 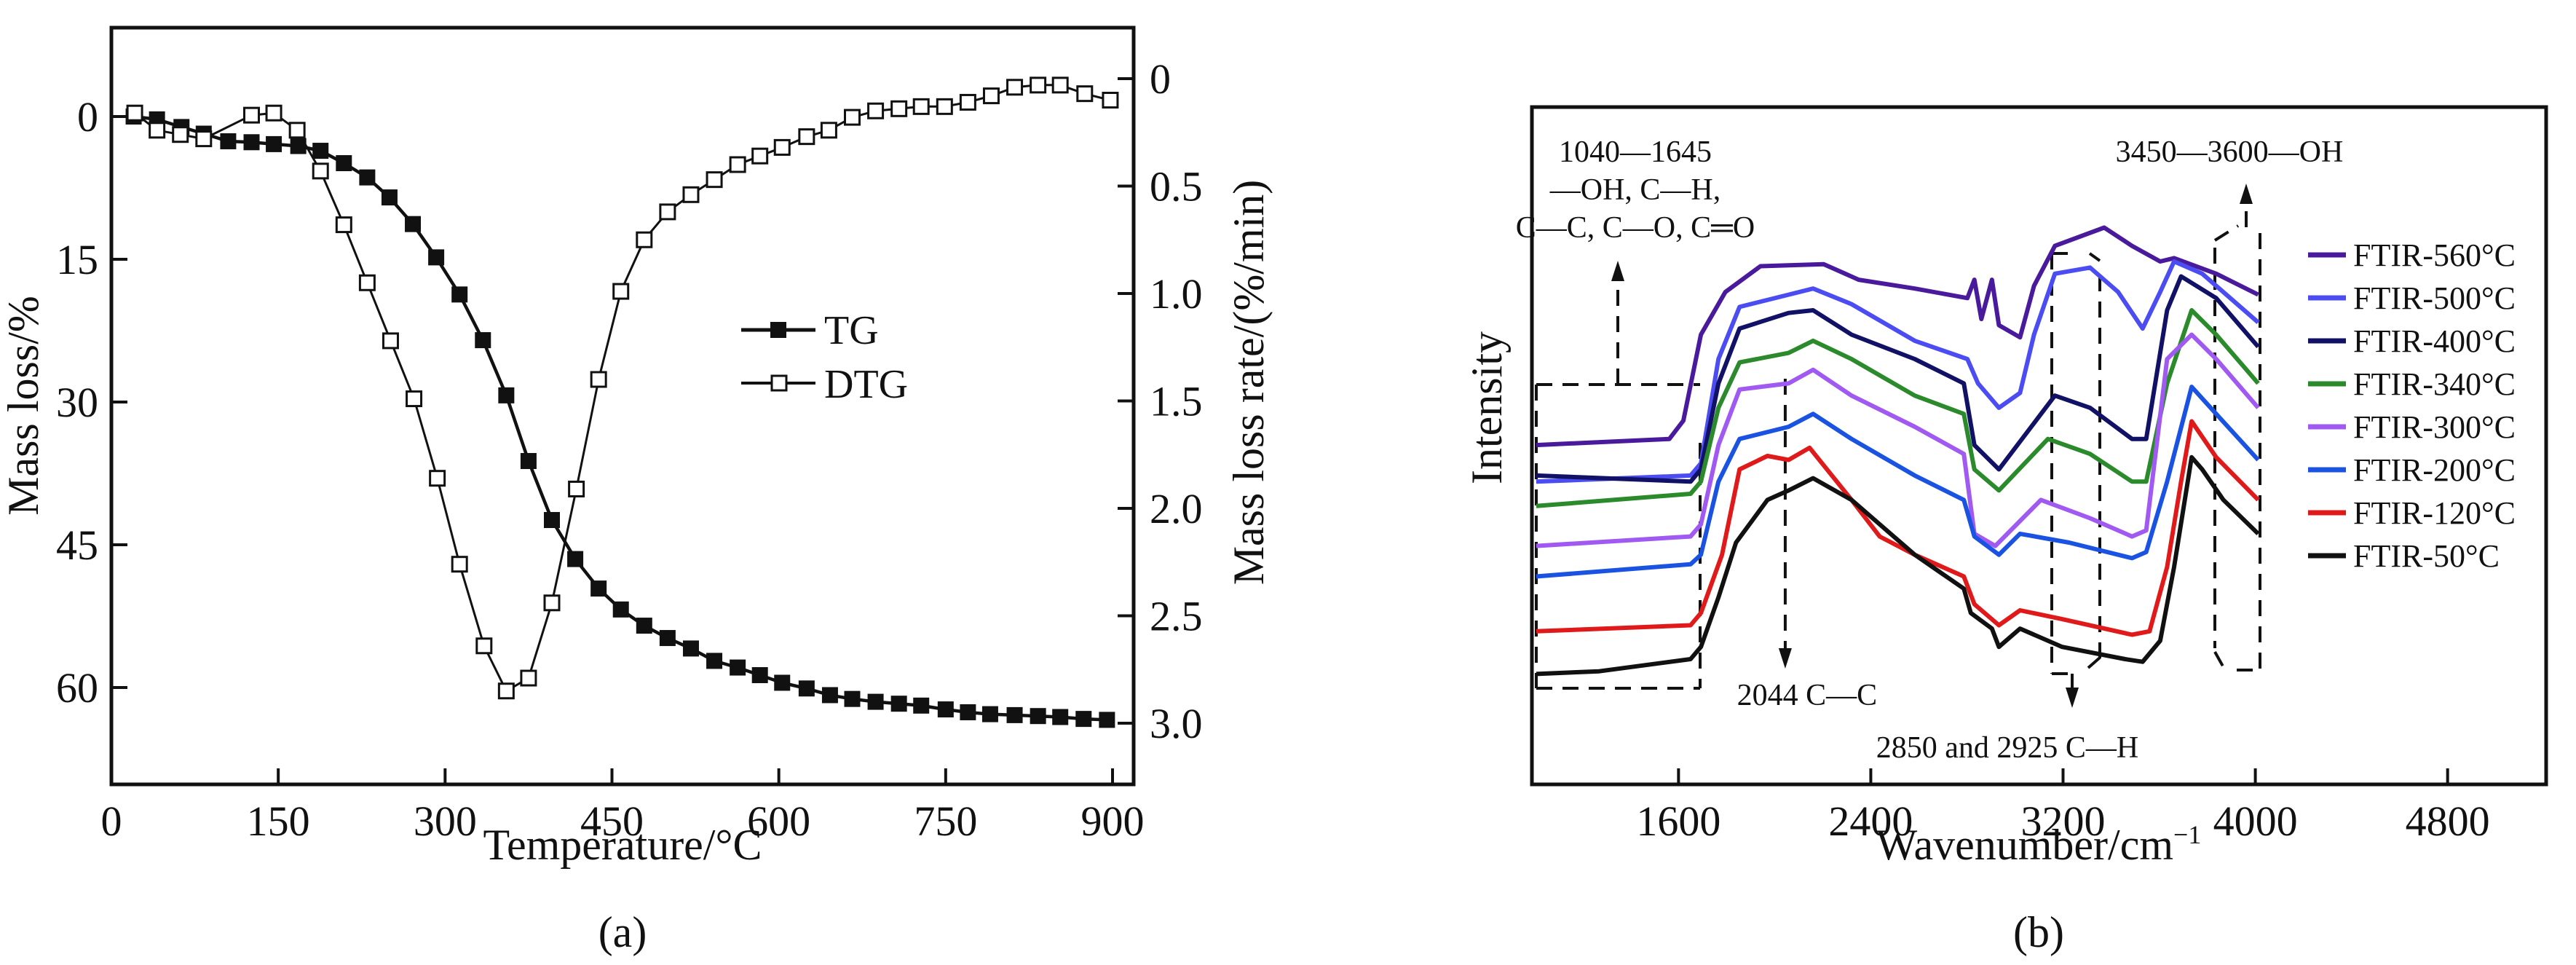 I want to click on chart-b-x-axis-title-text: Wavenumber/cm, so click(x=2024, y=845).